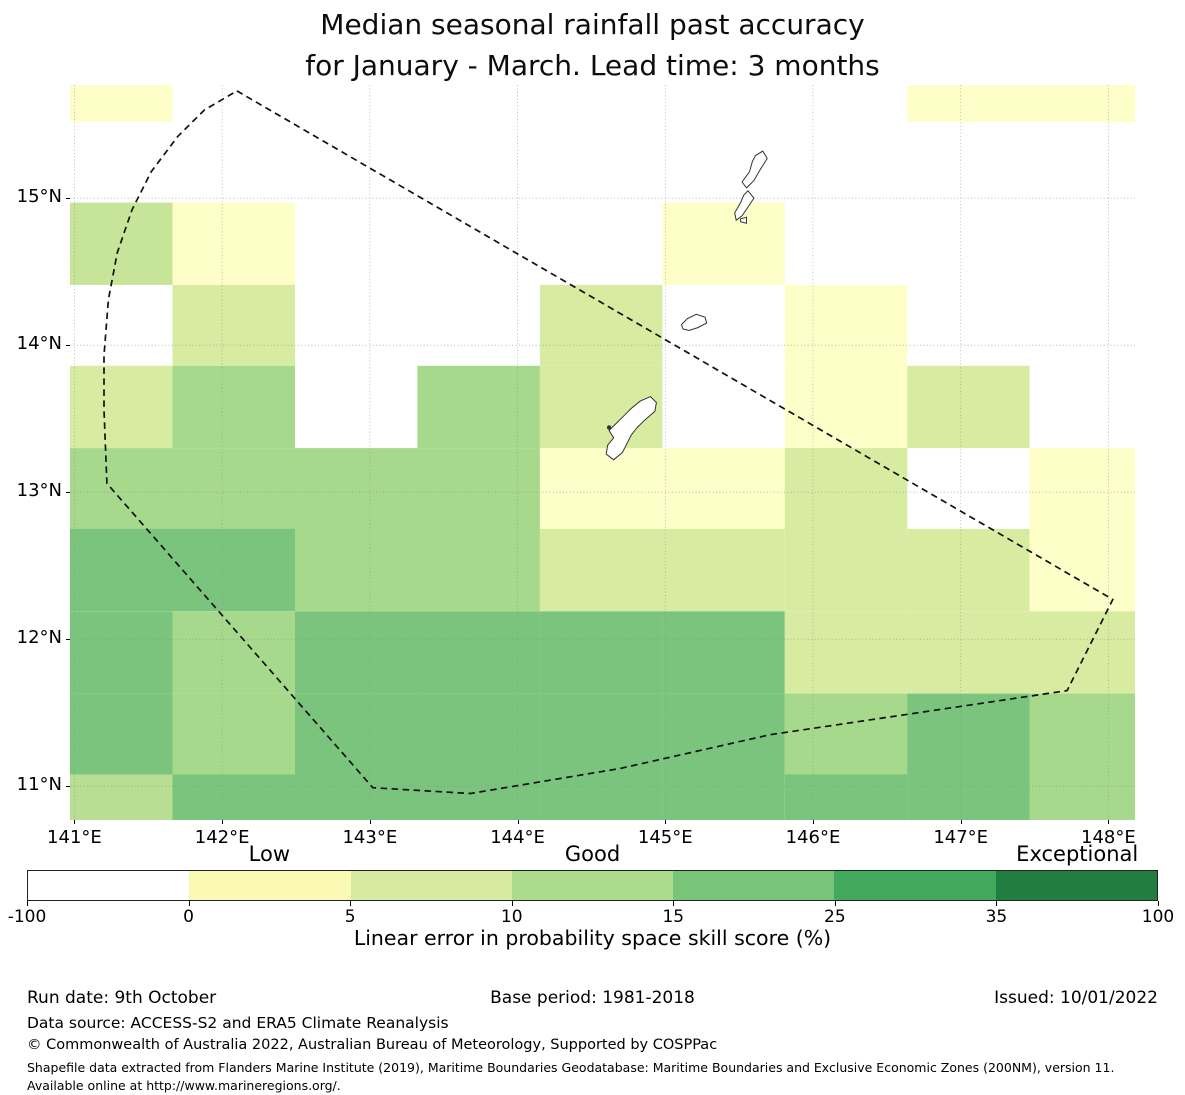  I want to click on colorbar-tick-label: 15, so click(673, 917).